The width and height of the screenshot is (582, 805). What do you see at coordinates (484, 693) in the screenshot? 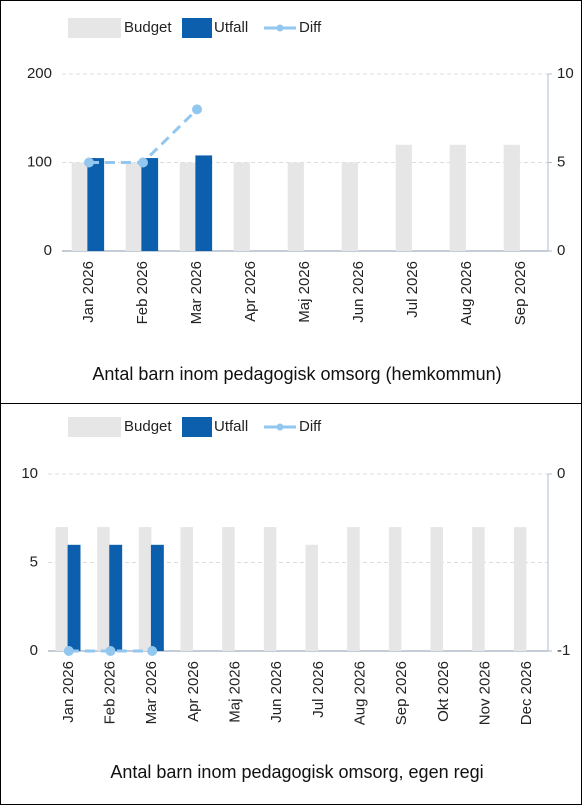
I see `x-tick-label: Nov 2026` at bounding box center [484, 693].